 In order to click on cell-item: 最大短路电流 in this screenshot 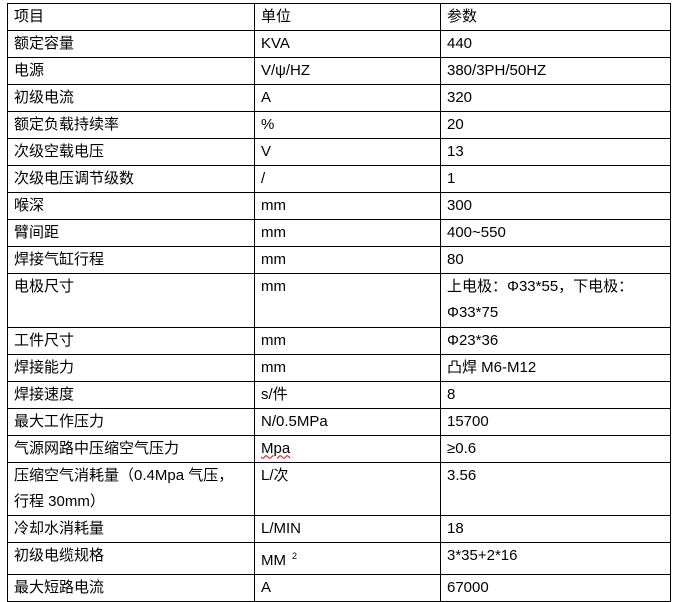, I will do `click(131, 588)`.